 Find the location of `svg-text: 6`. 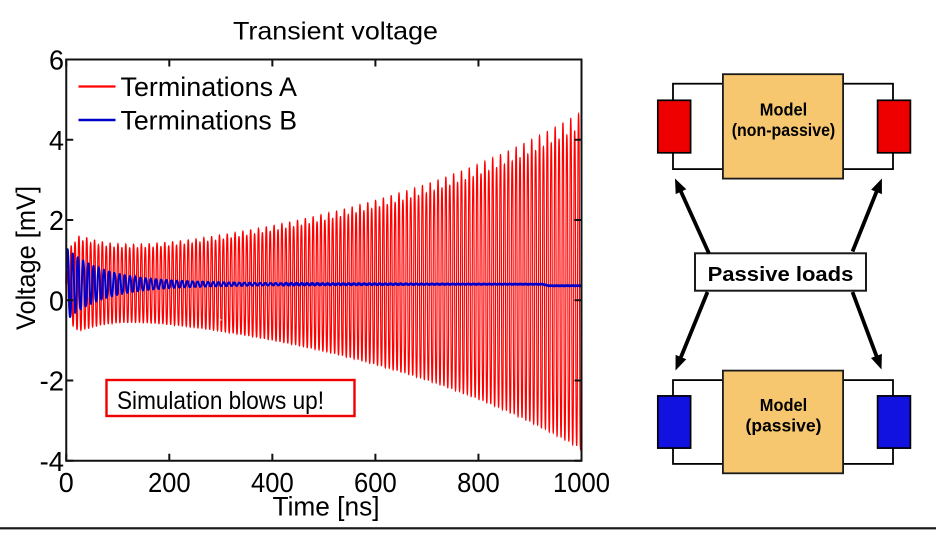

svg-text: 6 is located at coordinates (56, 60).